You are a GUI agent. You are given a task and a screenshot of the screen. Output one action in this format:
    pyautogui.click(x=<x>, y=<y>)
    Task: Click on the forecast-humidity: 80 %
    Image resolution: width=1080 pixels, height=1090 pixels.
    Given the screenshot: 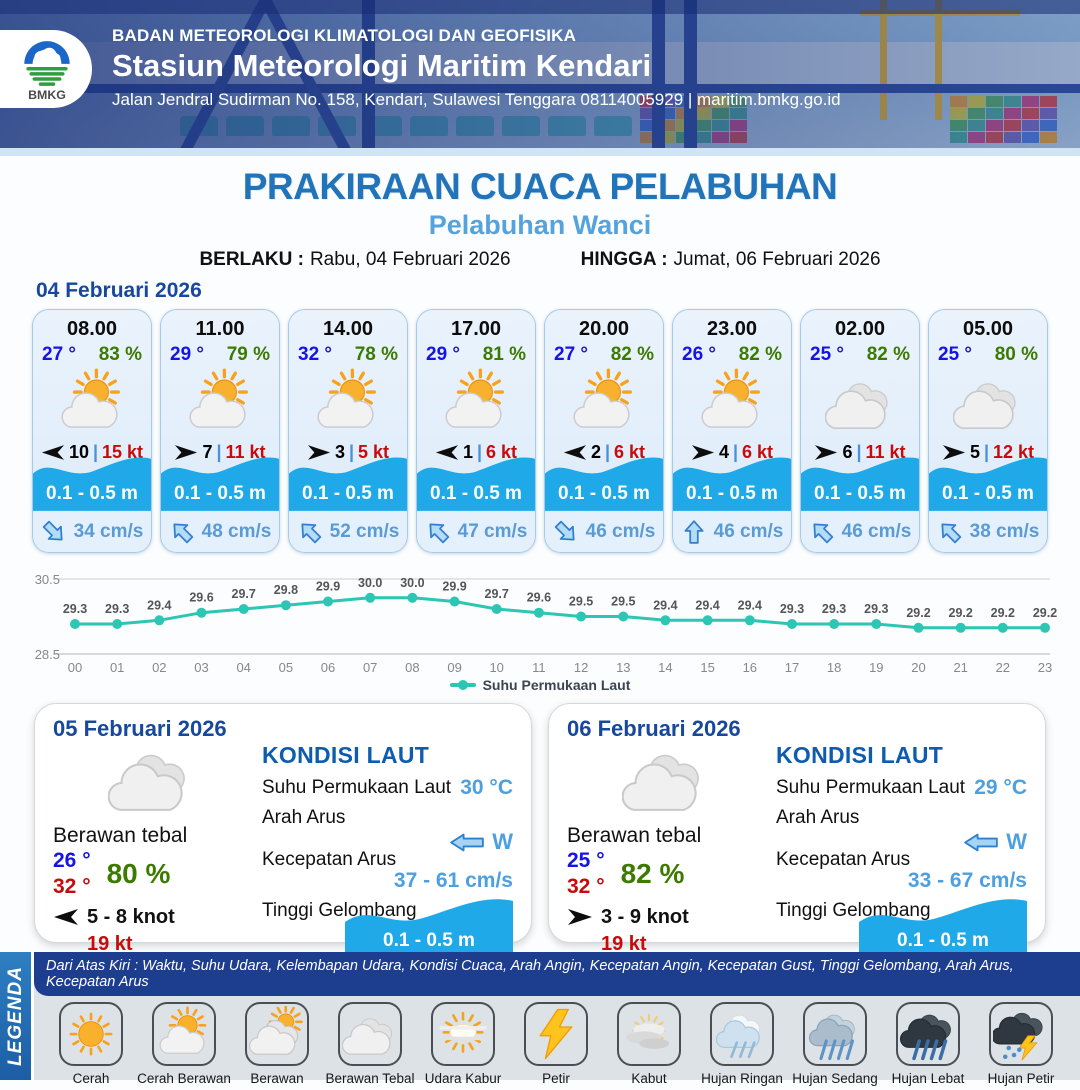 What is the action you would take?
    pyautogui.click(x=1016, y=355)
    